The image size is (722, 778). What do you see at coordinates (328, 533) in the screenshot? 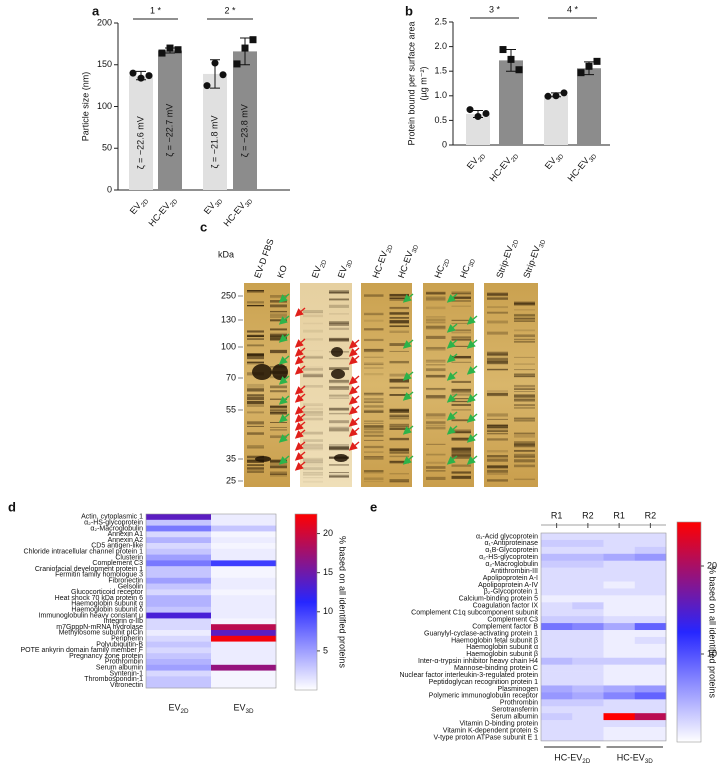
I see `colorbar-tick-label: 20` at bounding box center [328, 533].